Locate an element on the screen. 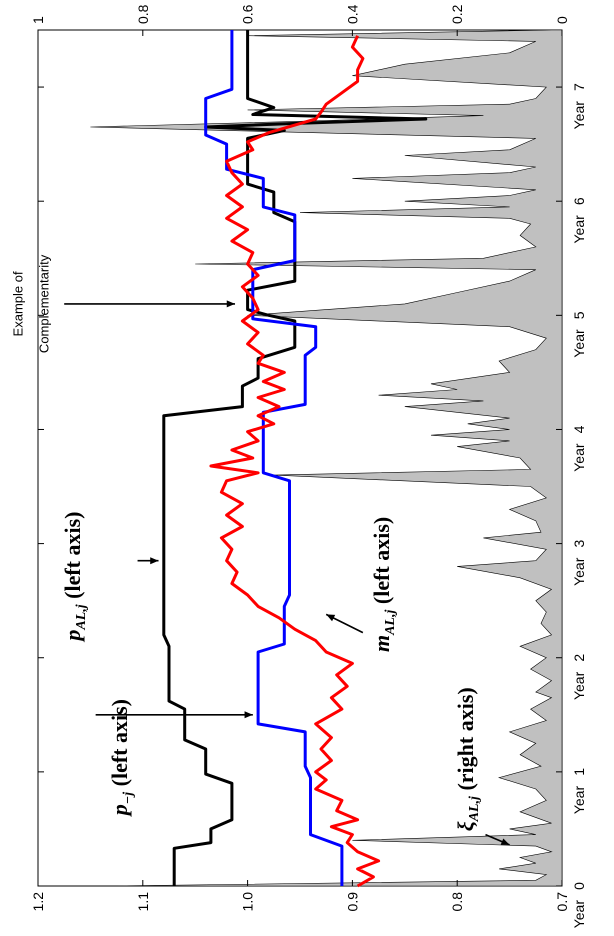 The height and width of the screenshot is (936, 614). x-tick-label: 0 is located at coordinates (579, 886).